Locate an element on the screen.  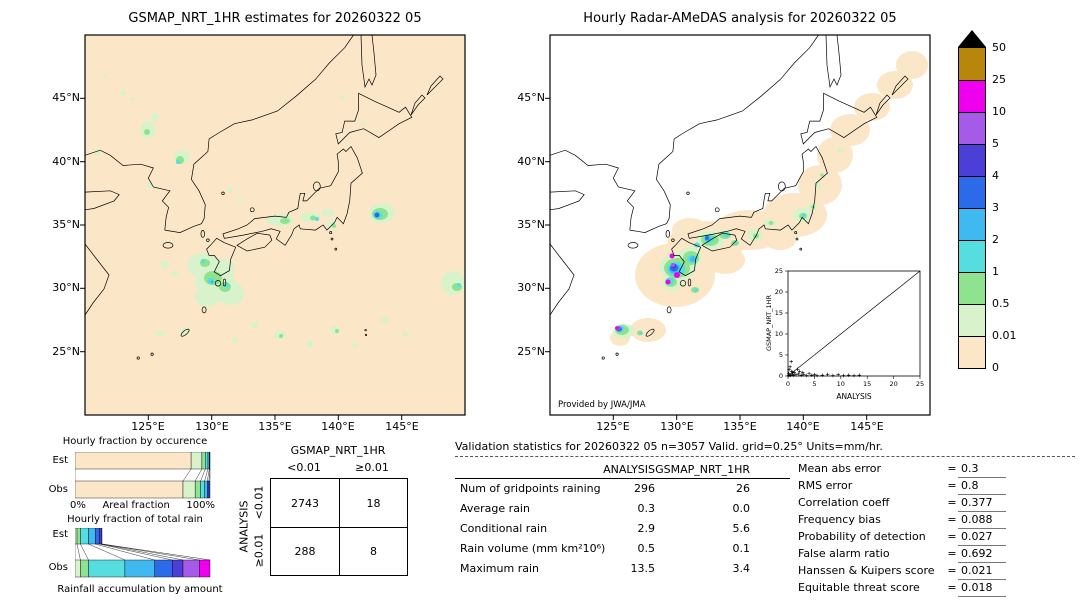
score-hanssen-kuipers: Hanssen & Kuipers score = 0.021 is located at coordinates (902, 571).